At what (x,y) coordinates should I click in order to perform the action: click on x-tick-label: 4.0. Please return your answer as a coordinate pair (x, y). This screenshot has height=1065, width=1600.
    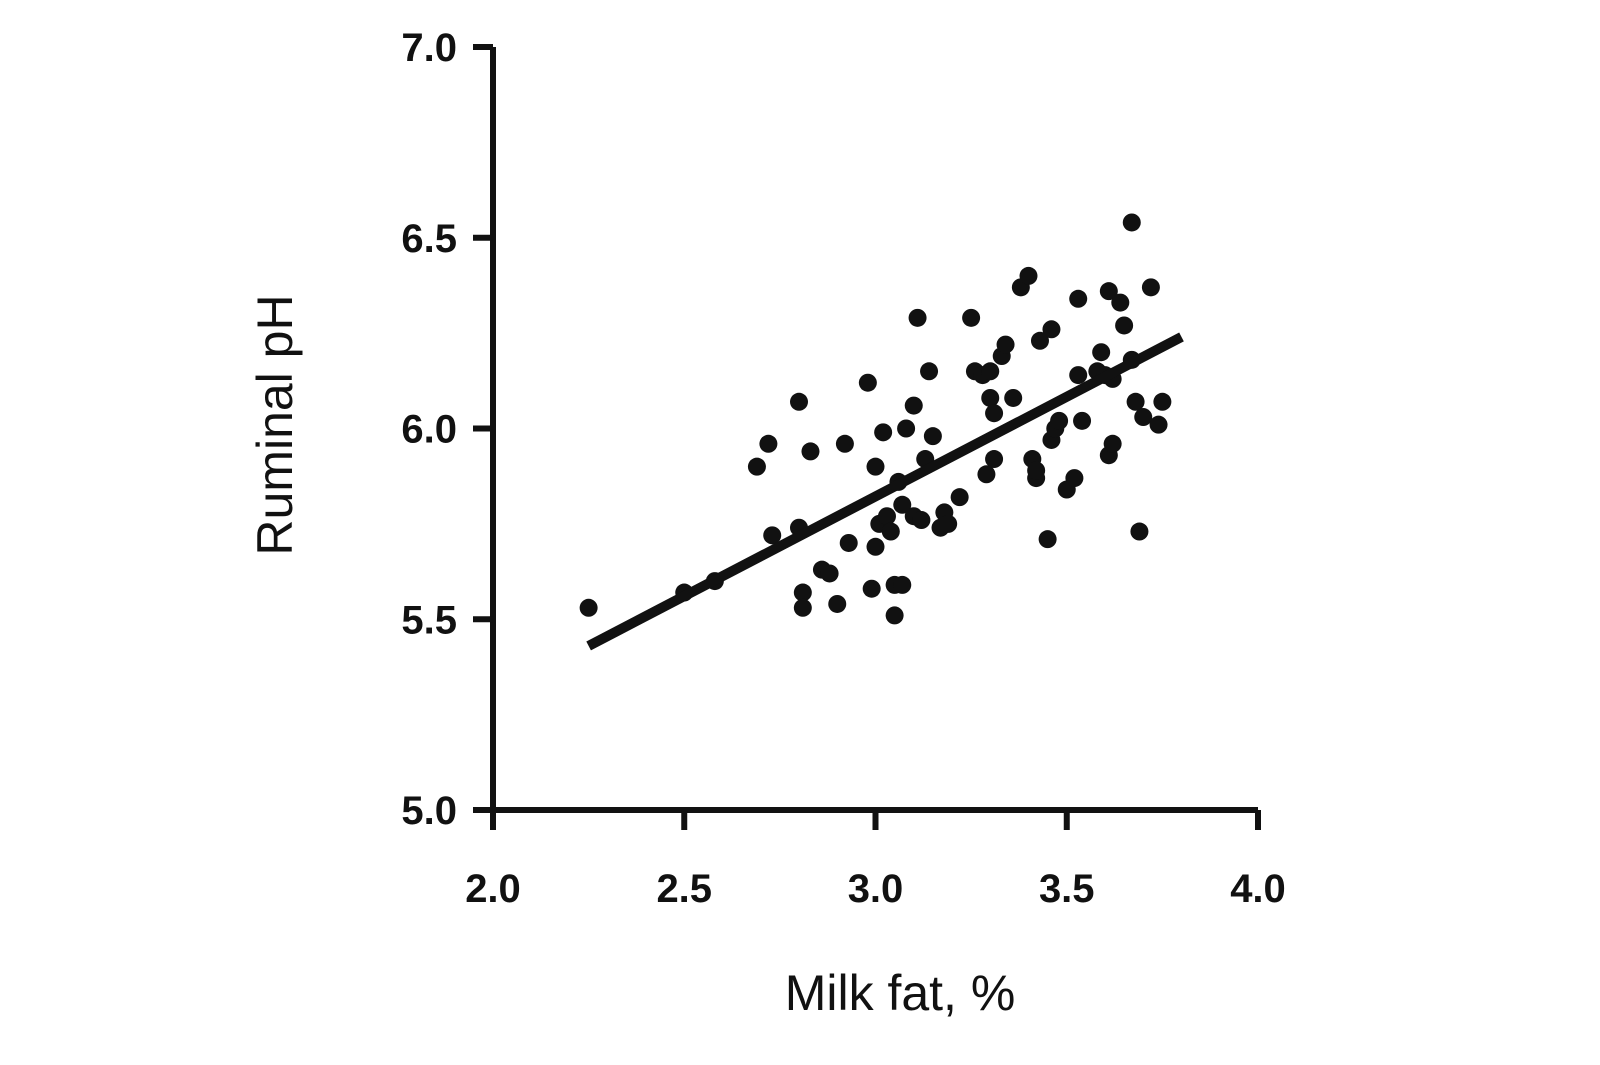
    Looking at the image, I should click on (1258, 889).